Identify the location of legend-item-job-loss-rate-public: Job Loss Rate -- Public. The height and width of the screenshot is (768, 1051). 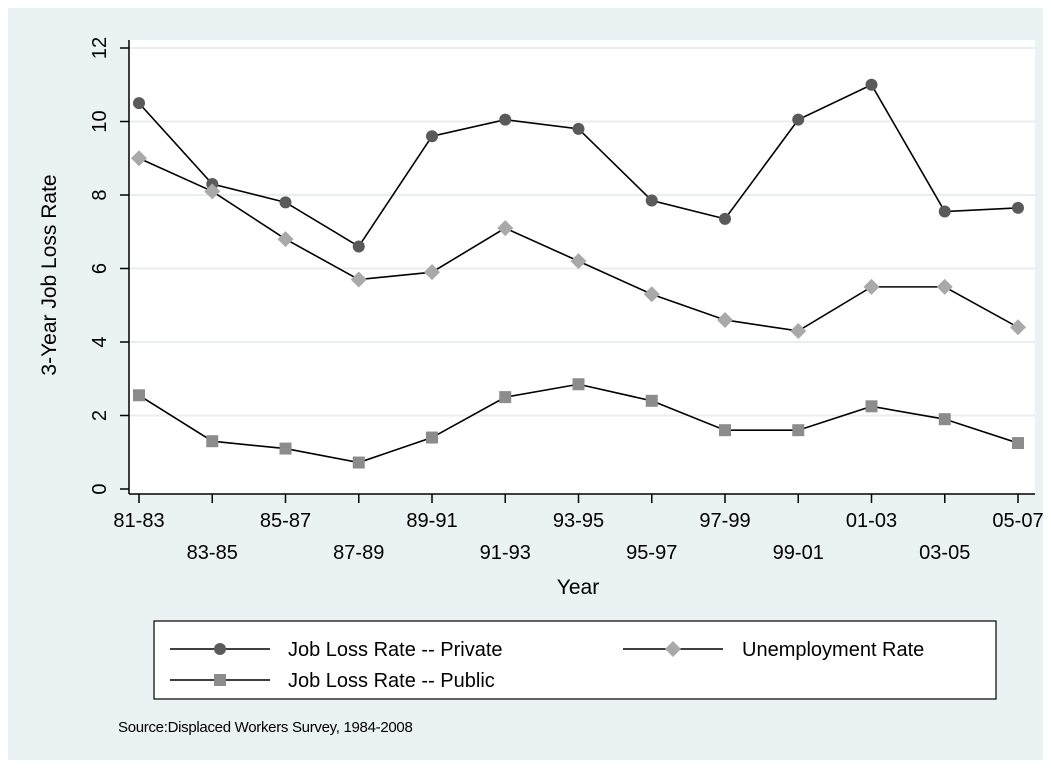
(332, 681).